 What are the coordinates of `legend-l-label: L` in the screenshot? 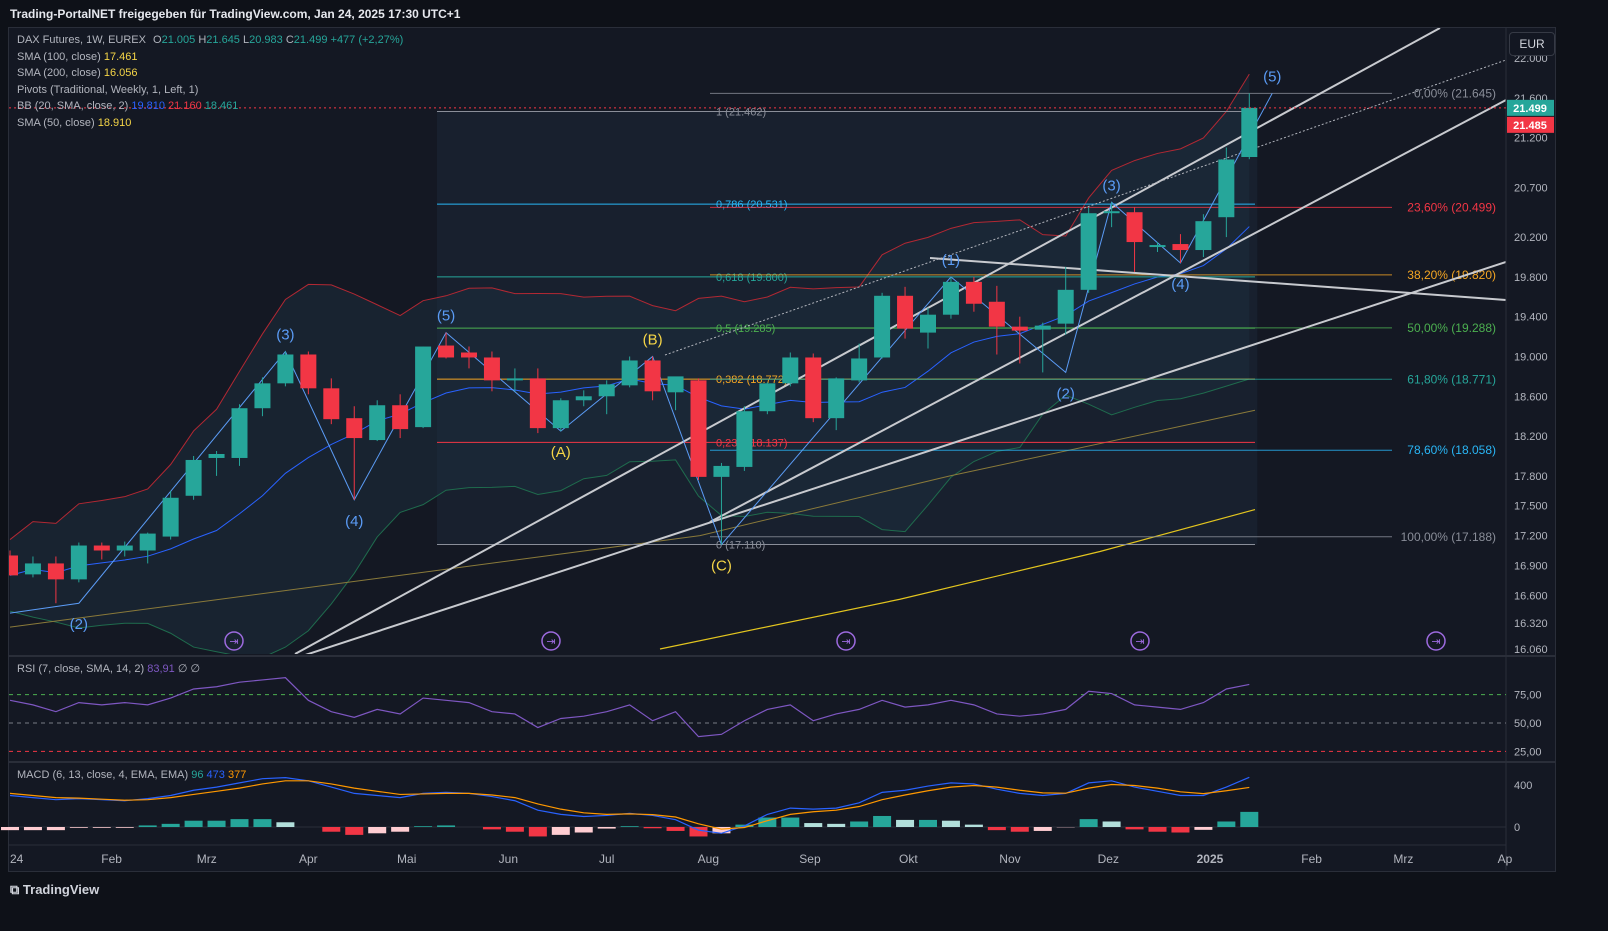 It's located at (246, 40).